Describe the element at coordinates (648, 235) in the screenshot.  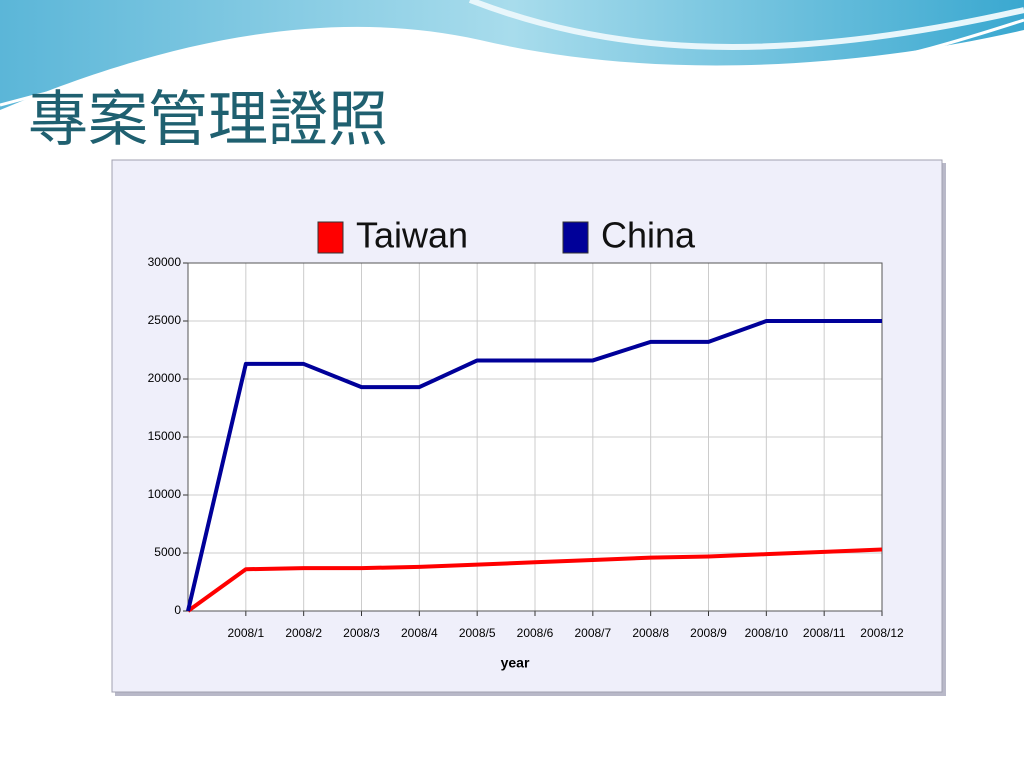
I see `legend-label: China` at that location.